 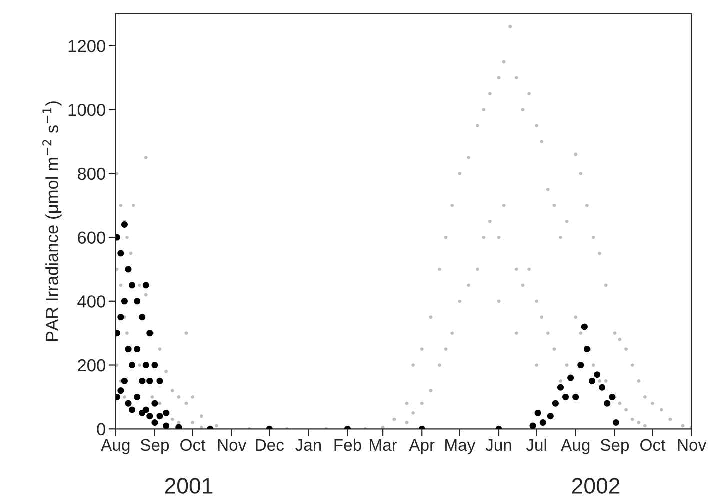 What do you see at coordinates (536, 445) in the screenshot?
I see `x-tick-label: Jul` at bounding box center [536, 445].